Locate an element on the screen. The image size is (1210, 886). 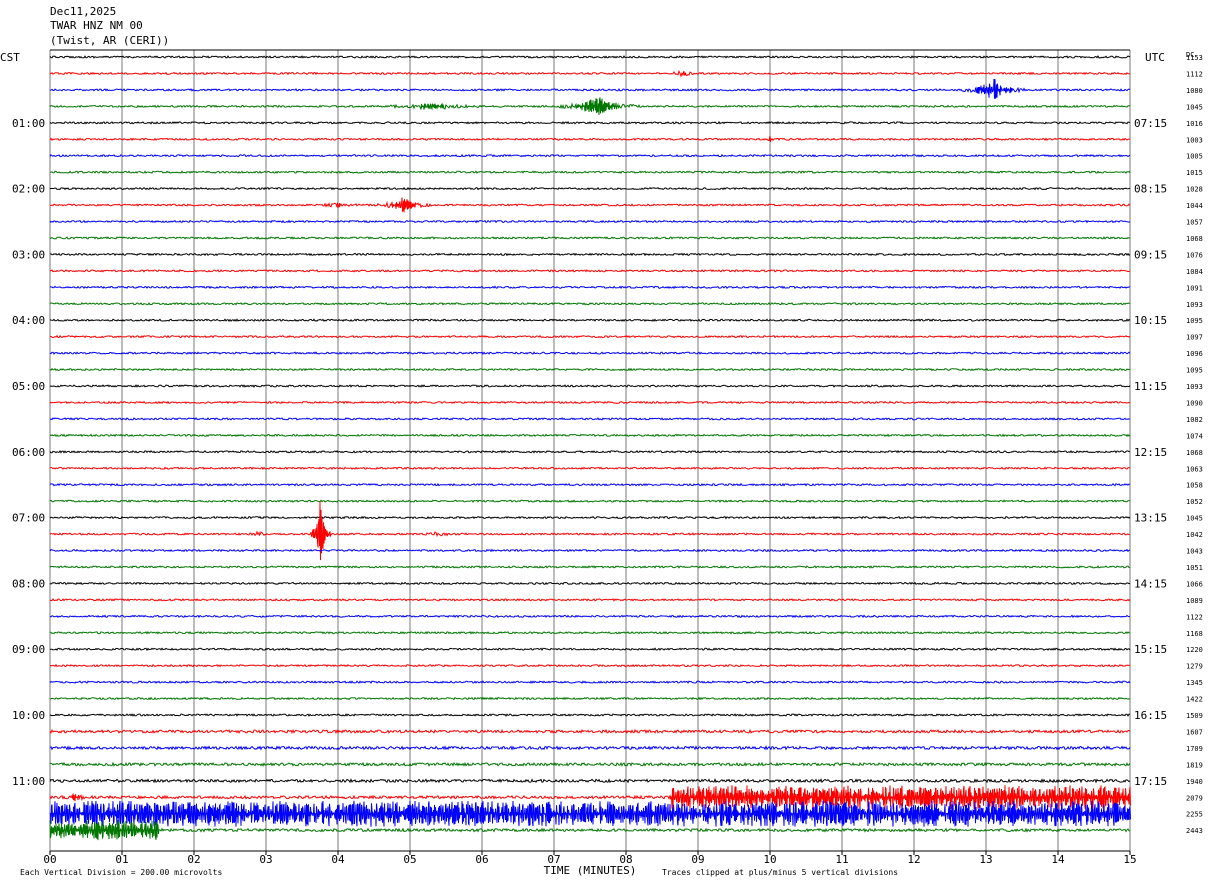
dc-offset-label: 1093 is located at coordinates (1194, 387).